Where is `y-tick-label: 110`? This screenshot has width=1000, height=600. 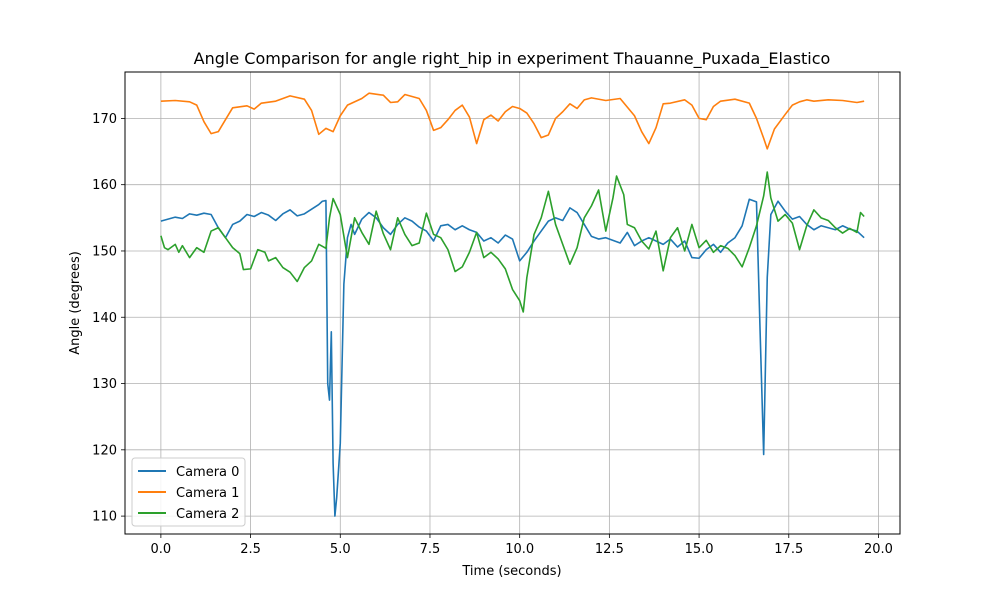 y-tick-label: 110 is located at coordinates (104, 517).